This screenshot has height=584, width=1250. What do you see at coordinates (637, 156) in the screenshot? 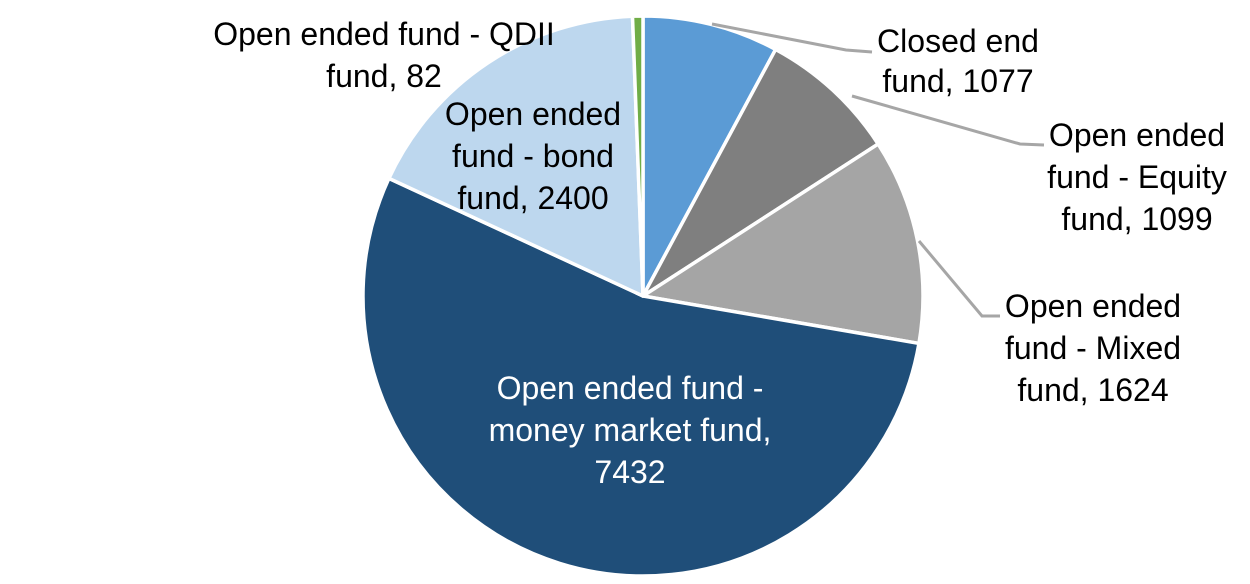
I see `pie-slice-open-ended-fund-qdii-fund` at bounding box center [637, 156].